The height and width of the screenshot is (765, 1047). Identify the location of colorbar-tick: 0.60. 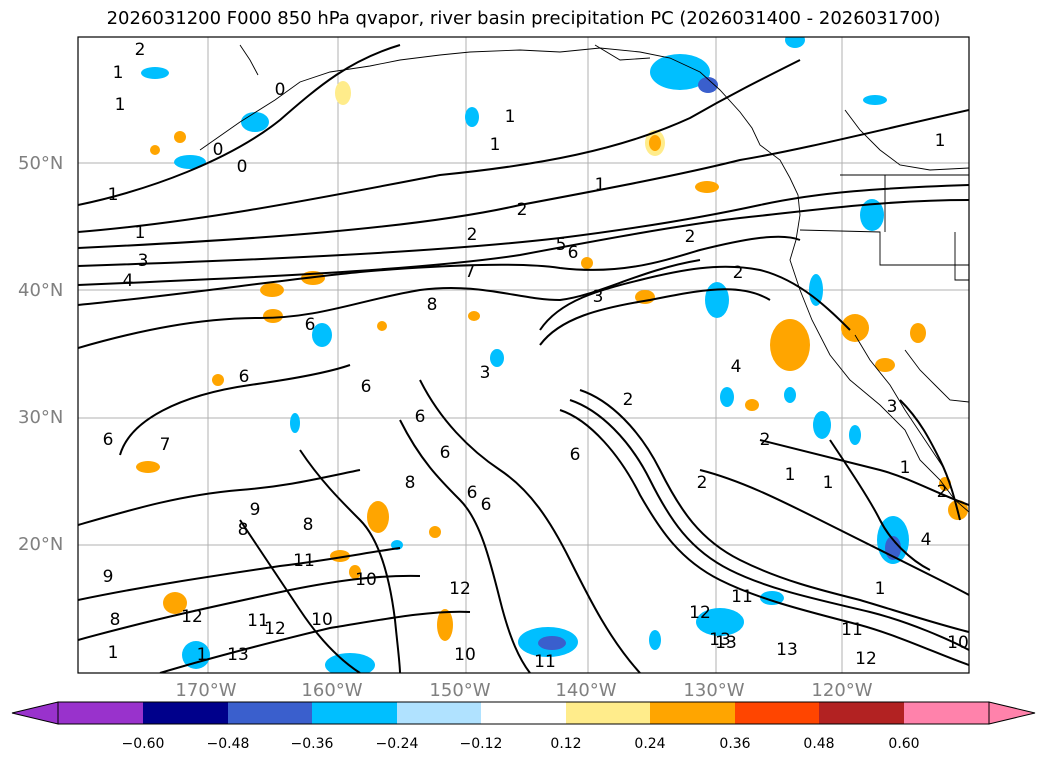
(904, 744).